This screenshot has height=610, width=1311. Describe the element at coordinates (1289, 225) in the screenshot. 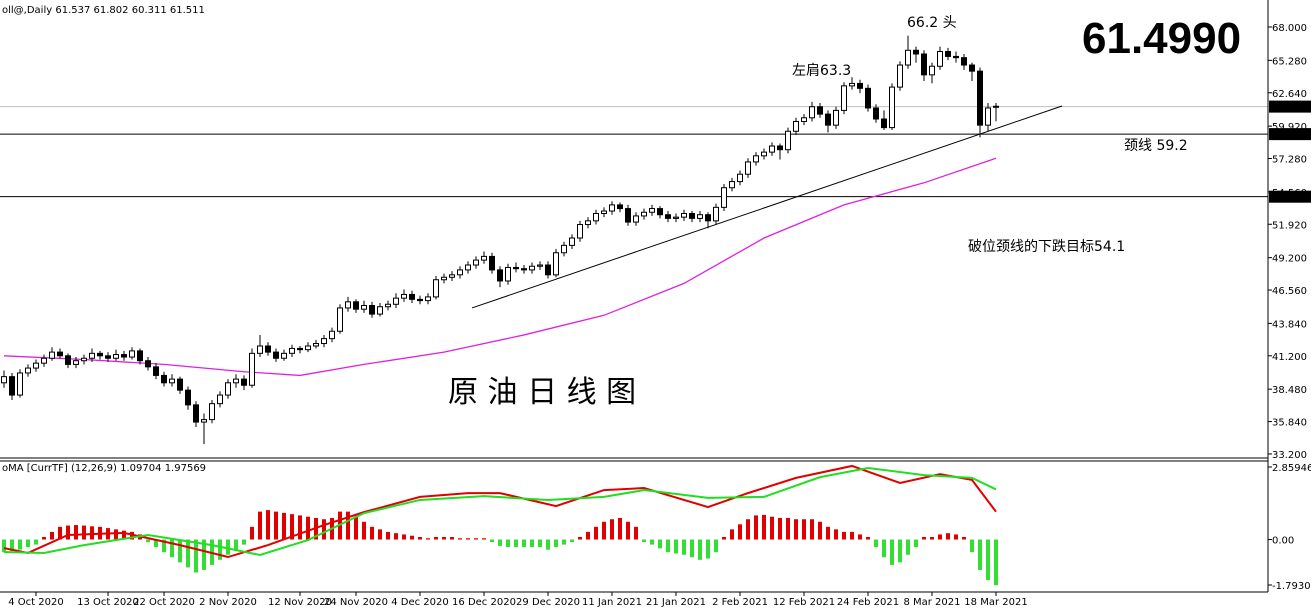

I see `y-tick-label: 51.920` at that location.